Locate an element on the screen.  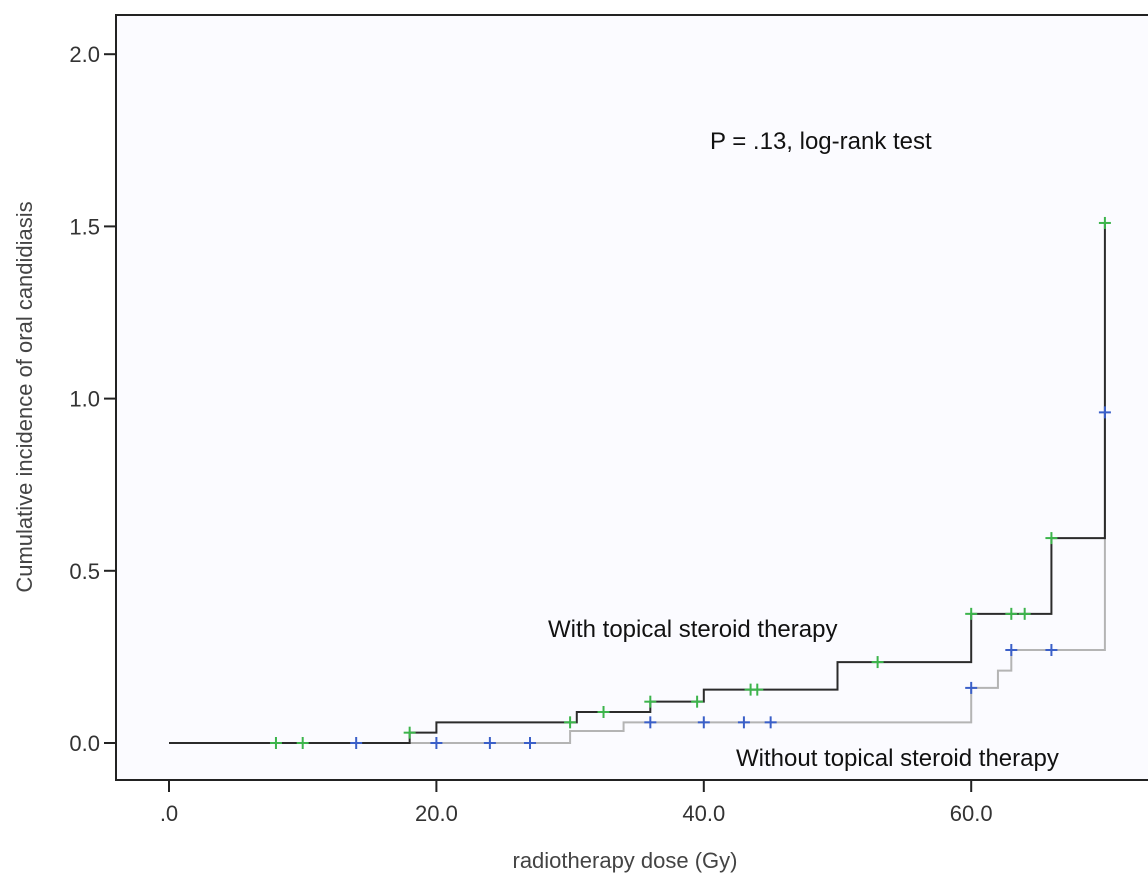
x-tick-label: 20.0 is located at coordinates (436, 813).